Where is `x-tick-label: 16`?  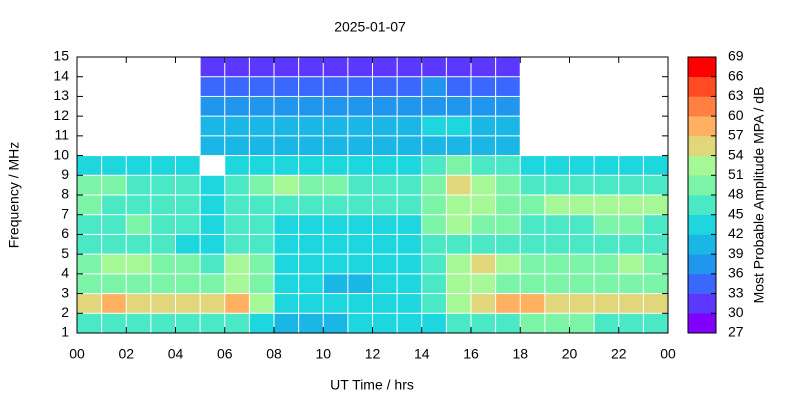 x-tick-label: 16 is located at coordinates (471, 354).